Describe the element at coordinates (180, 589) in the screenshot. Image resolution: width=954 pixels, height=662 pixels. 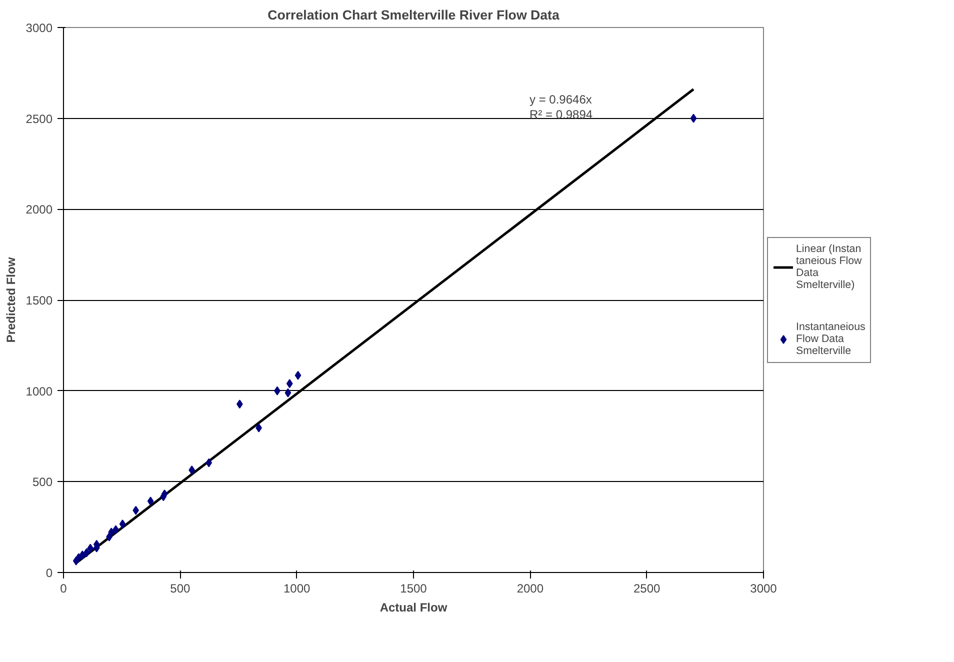
I see `x-tick-label: 500` at that location.